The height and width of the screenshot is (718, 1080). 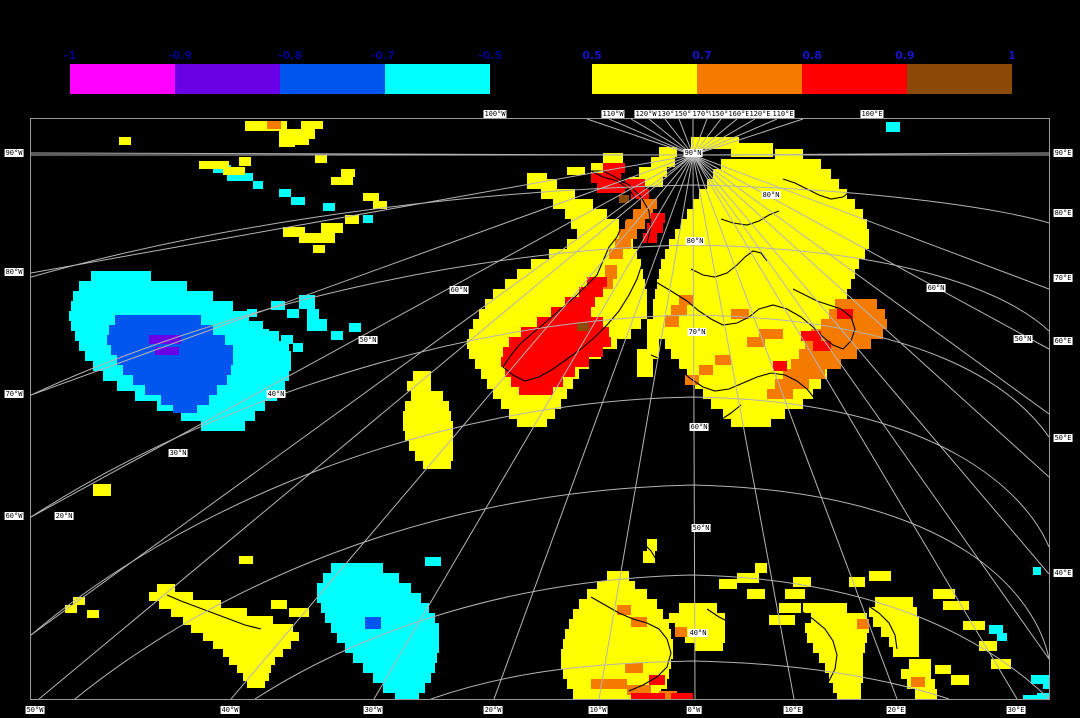 I want to click on latitude-label-10: 30°N, so click(x=178, y=453).